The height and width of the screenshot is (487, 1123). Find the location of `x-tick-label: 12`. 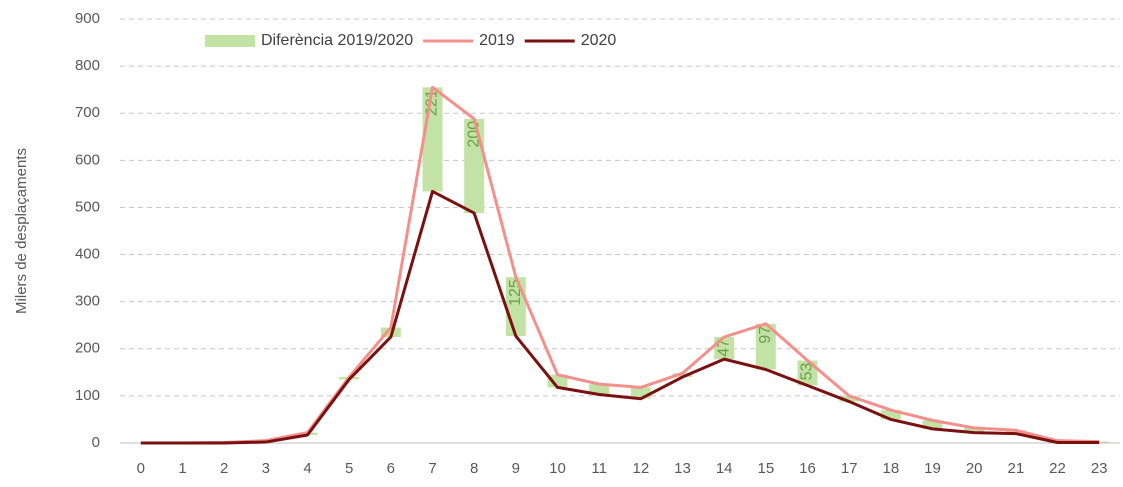

x-tick-label: 12 is located at coordinates (640, 468).